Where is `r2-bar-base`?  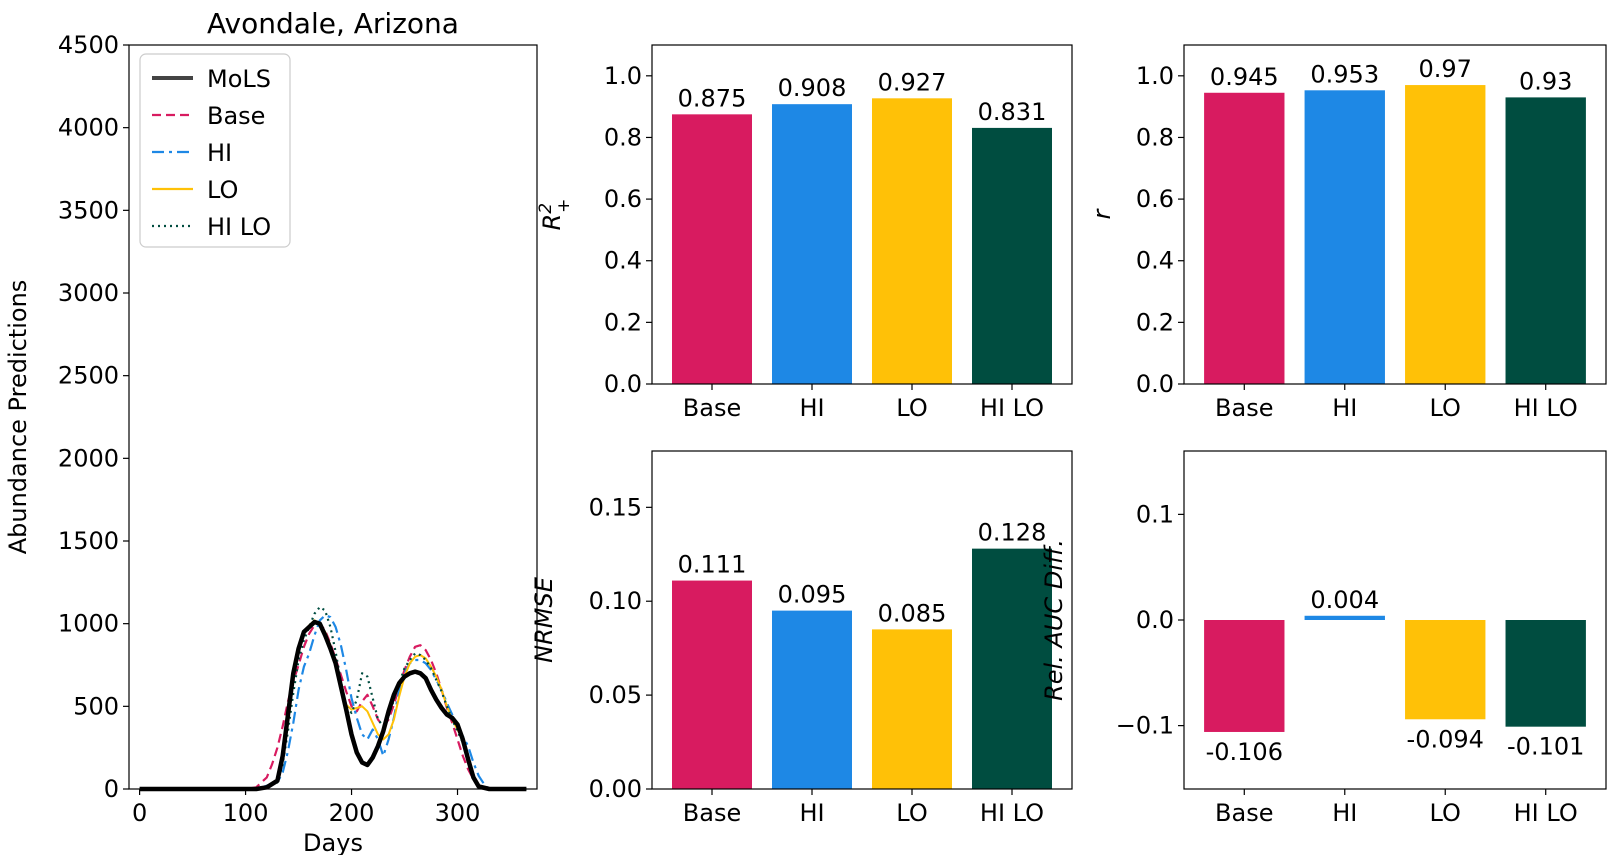
r2-bar-base is located at coordinates (712, 249).